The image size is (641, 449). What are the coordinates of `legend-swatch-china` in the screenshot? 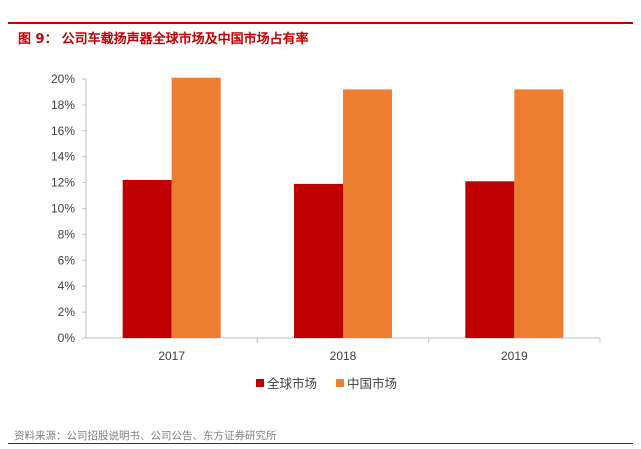 It's located at (340, 383).